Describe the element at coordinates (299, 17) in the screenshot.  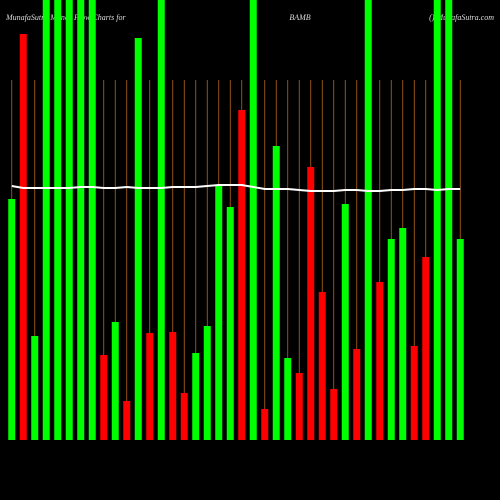
I see `chart-title-center: BAMB` at that location.